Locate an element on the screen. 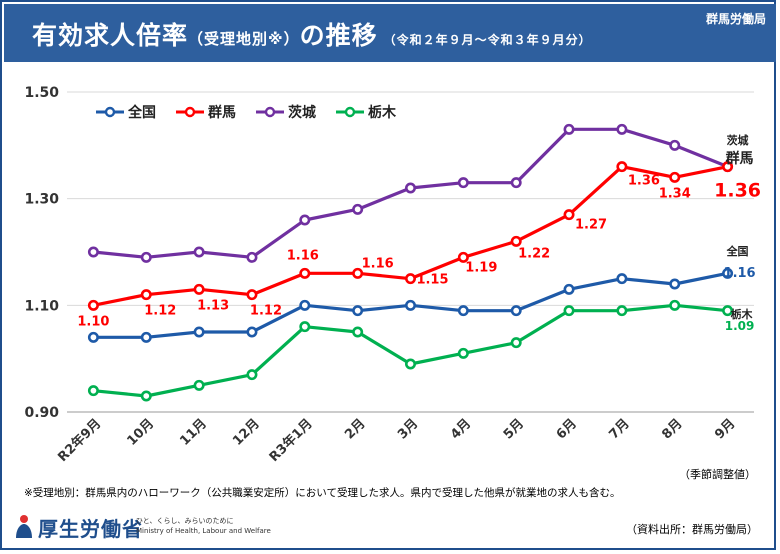 The height and width of the screenshot is (554, 780). x-tick-label: 7月 is located at coordinates (620, 429).